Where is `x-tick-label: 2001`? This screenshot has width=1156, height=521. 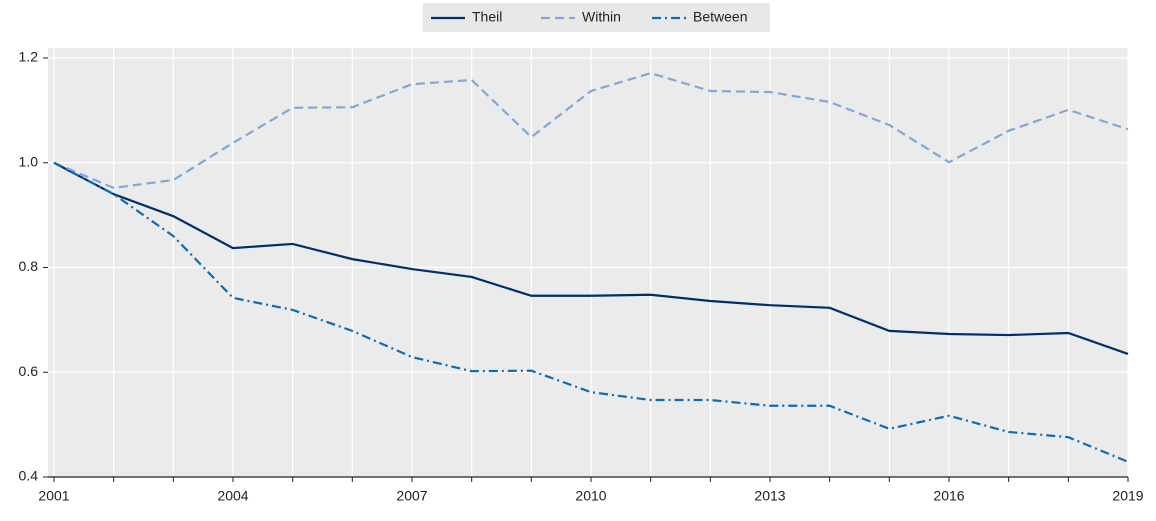 x-tick-label: 2001 is located at coordinates (53, 496).